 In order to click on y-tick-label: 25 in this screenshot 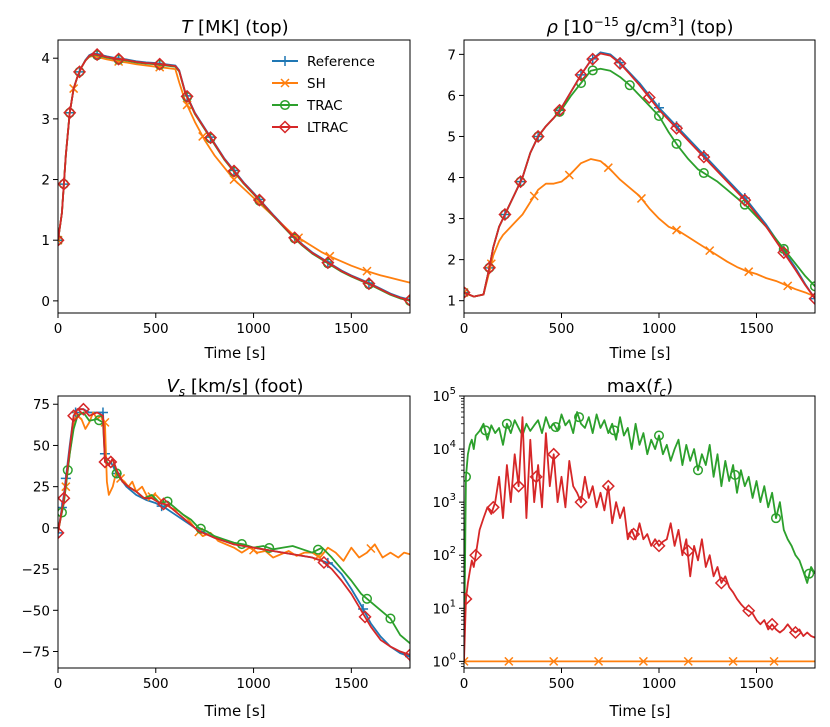, I will do `click(41, 488)`.